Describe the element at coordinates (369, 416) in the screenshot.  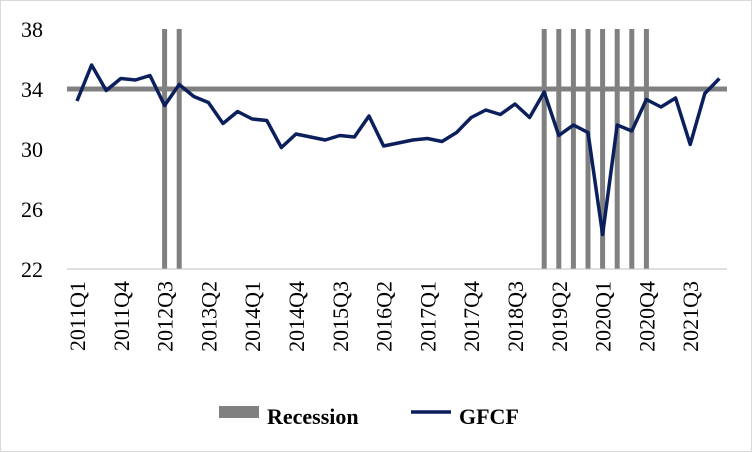
I see `legend: Recession GFCF` at that location.